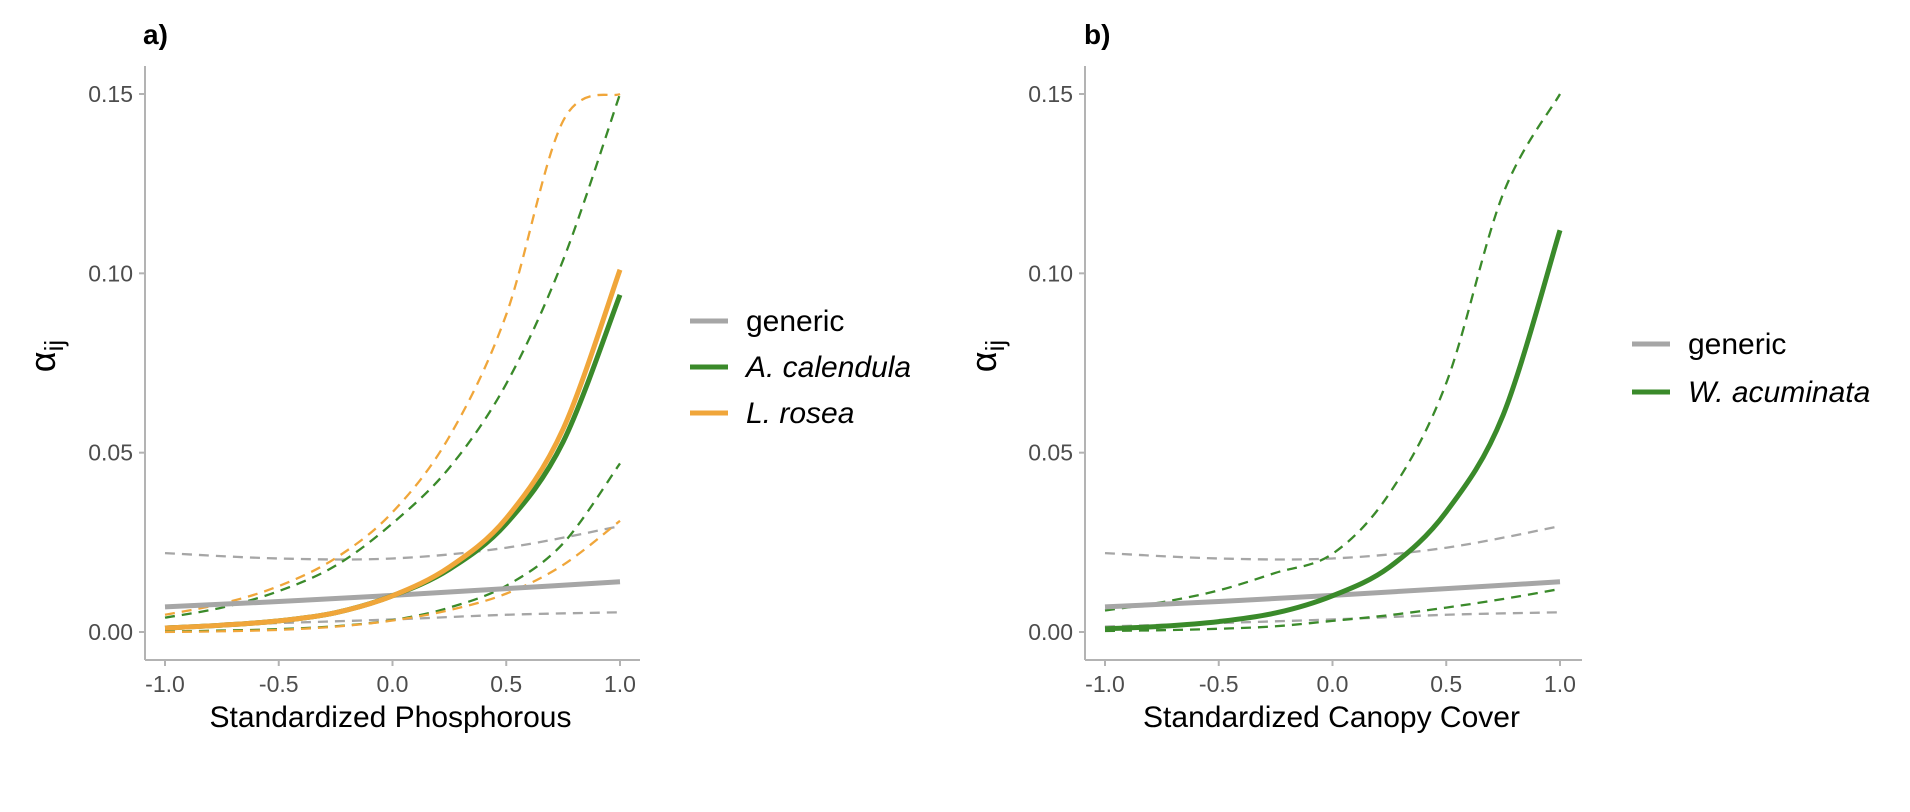 The width and height of the screenshot is (1910, 812). I want to click on panel-a-y-tick-label: 0.05, so click(110, 453).